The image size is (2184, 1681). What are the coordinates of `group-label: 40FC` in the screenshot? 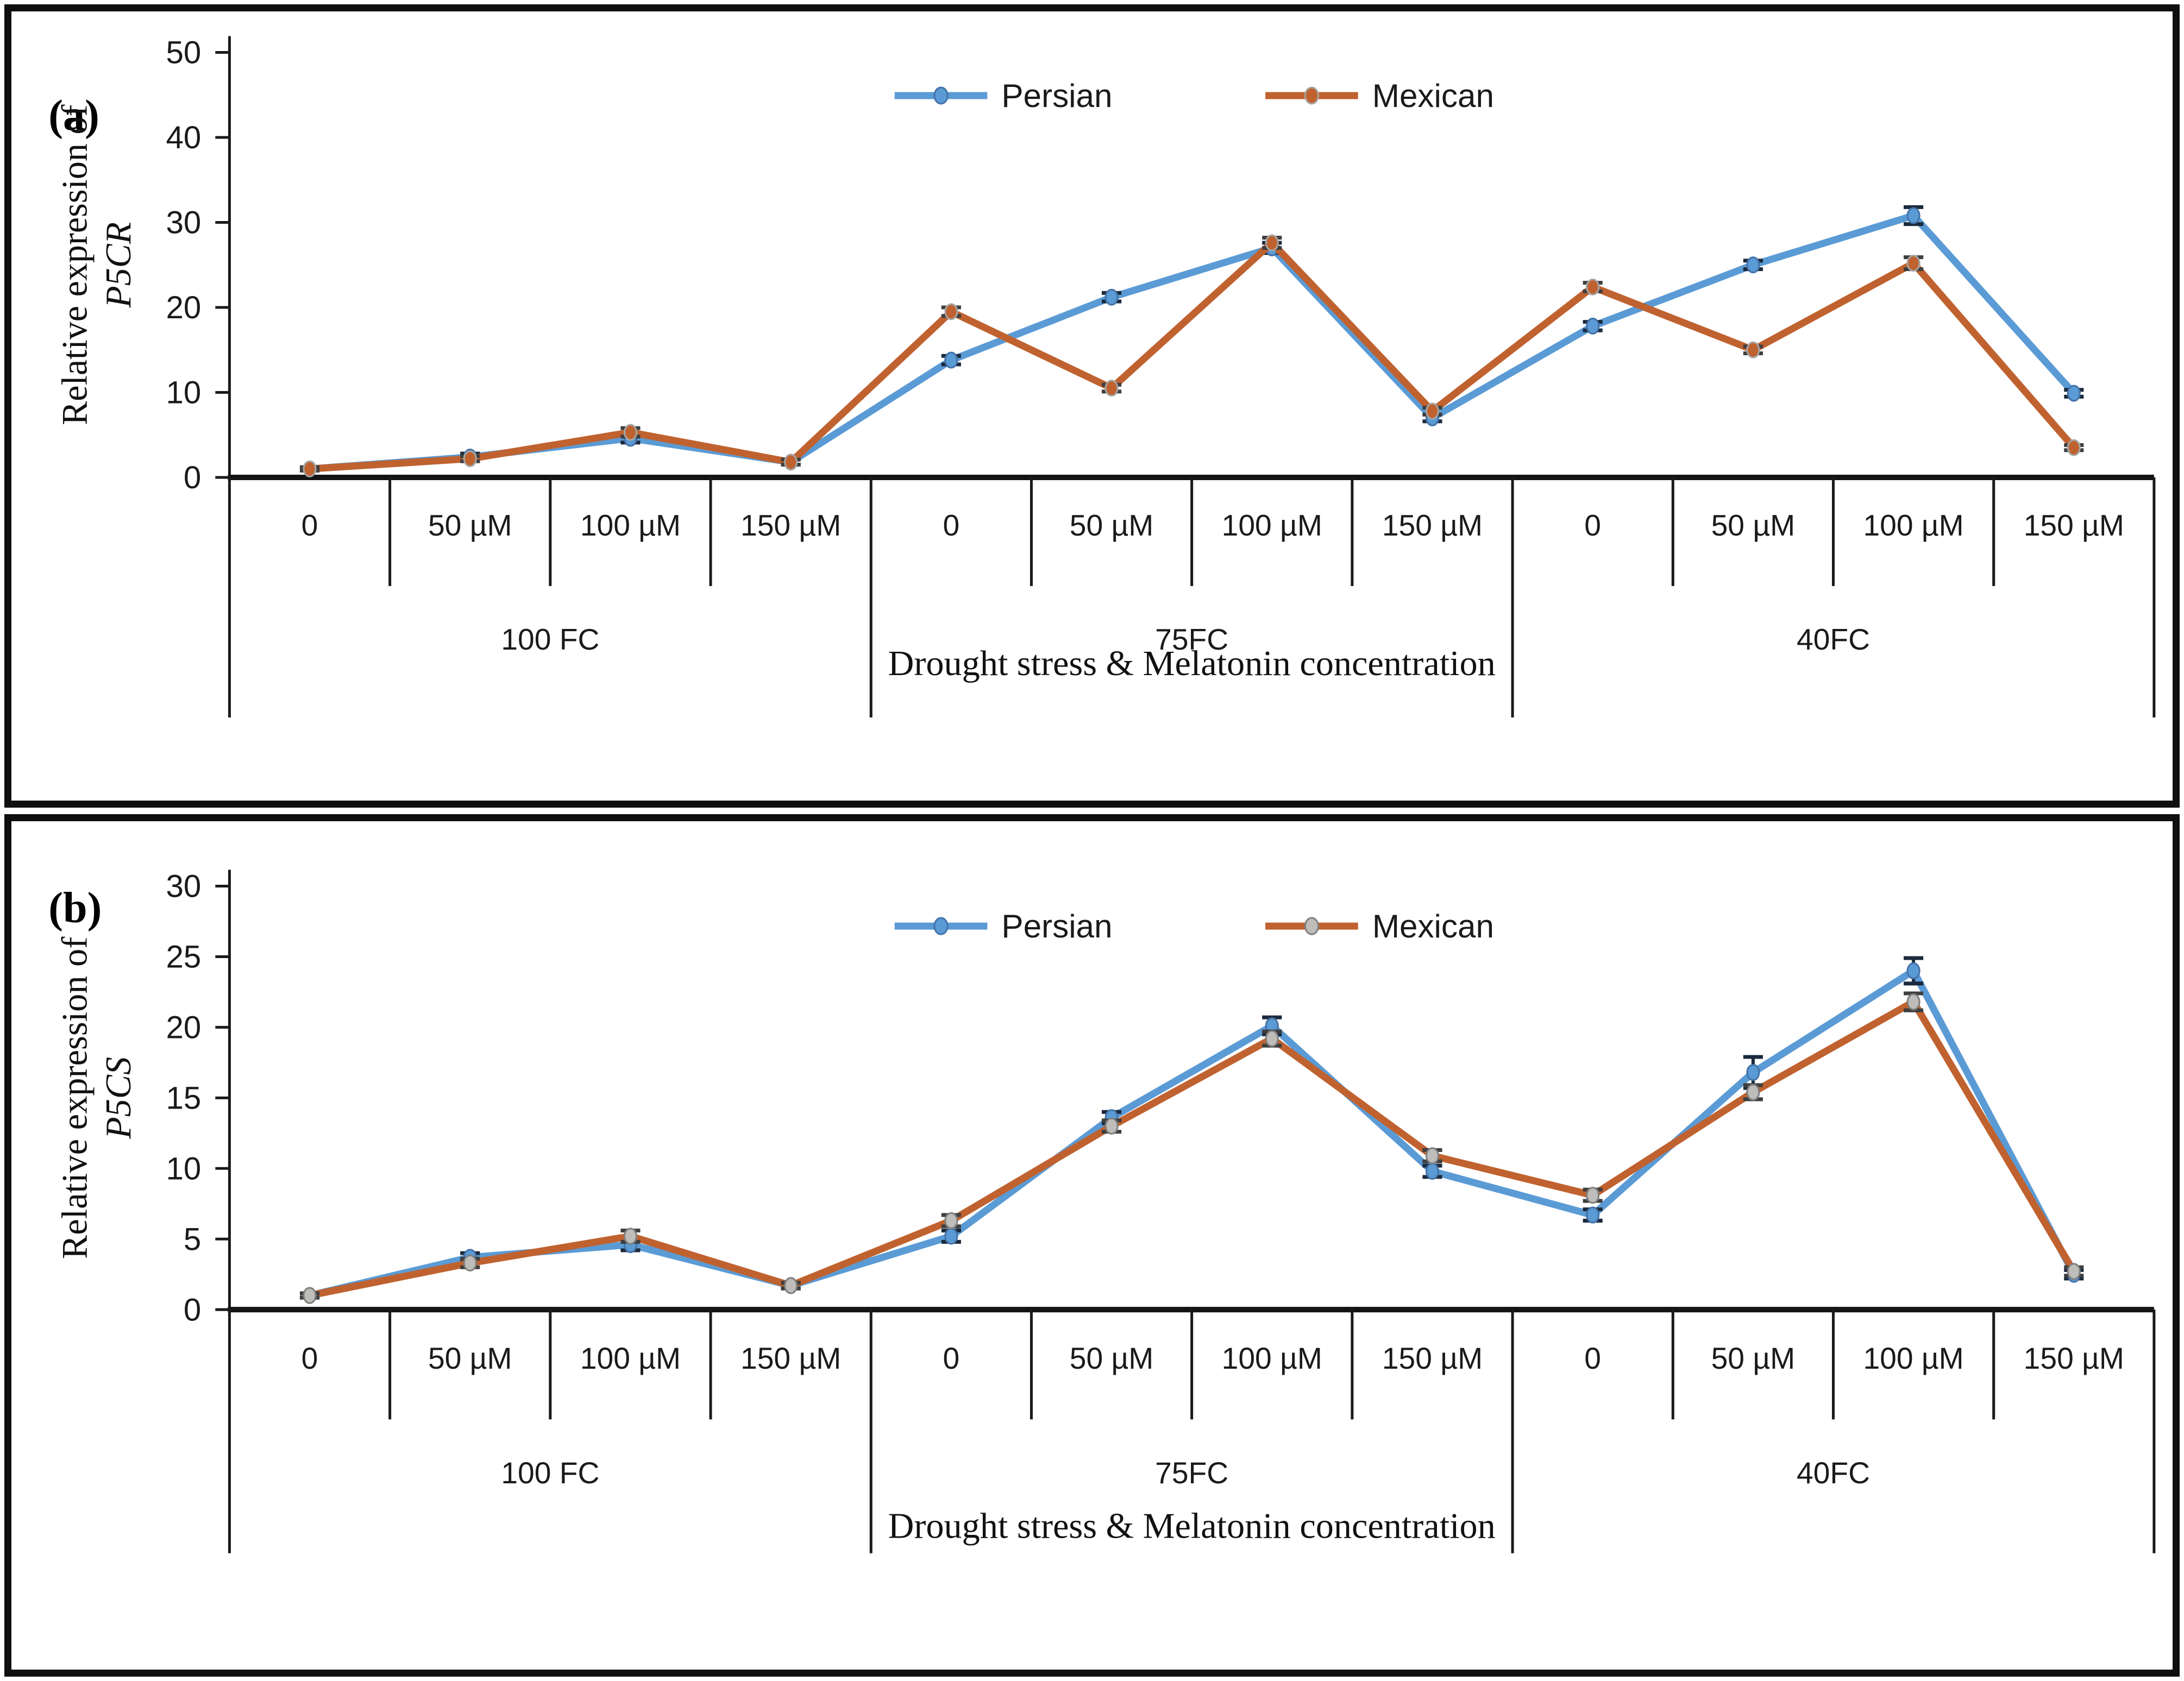 It's located at (1833, 639).